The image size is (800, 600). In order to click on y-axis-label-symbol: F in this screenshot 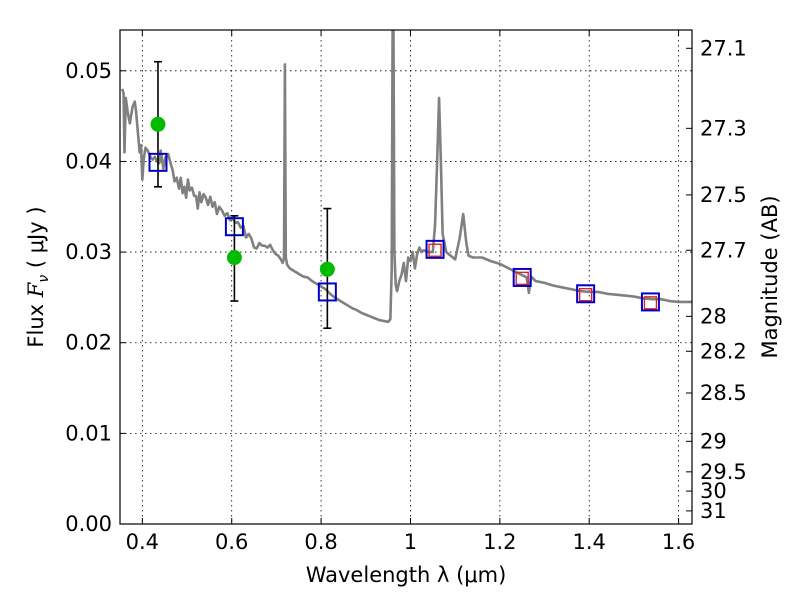, I will do `click(36, 289)`.